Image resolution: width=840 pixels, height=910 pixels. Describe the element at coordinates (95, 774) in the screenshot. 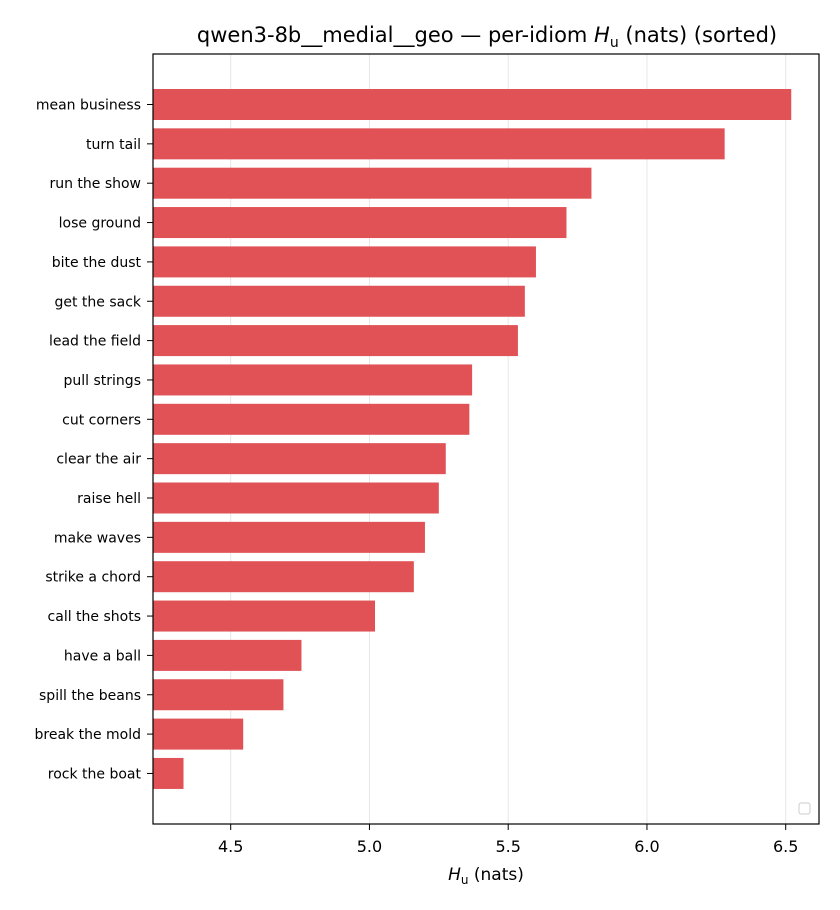

I see `y-tick-label: rock the boat` at that location.